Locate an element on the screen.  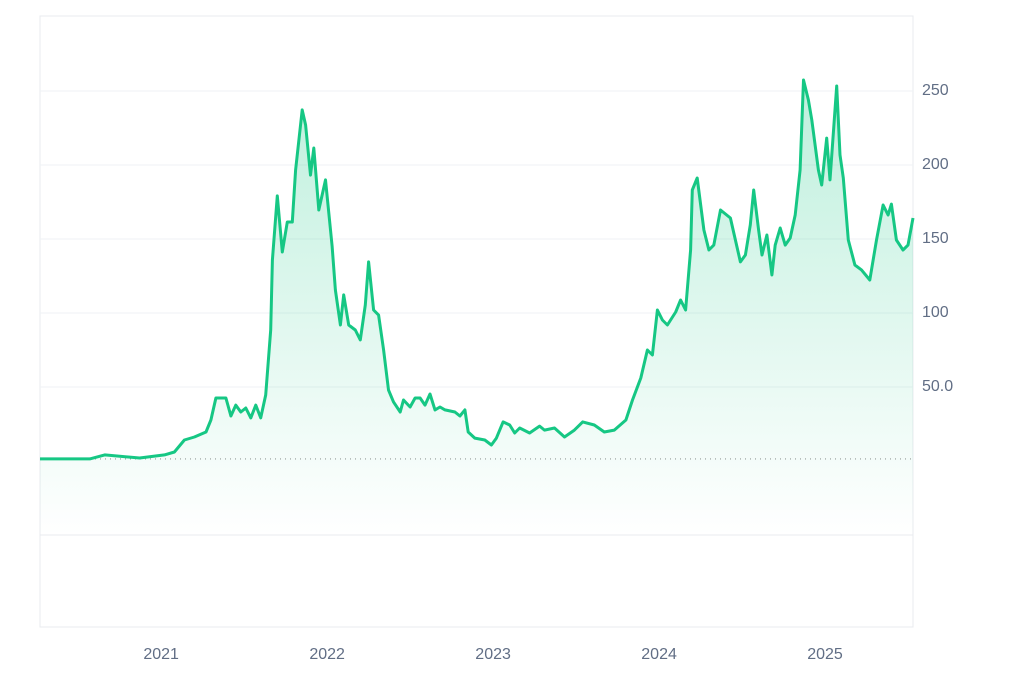
x-tick-label: 2021 is located at coordinates (161, 654).